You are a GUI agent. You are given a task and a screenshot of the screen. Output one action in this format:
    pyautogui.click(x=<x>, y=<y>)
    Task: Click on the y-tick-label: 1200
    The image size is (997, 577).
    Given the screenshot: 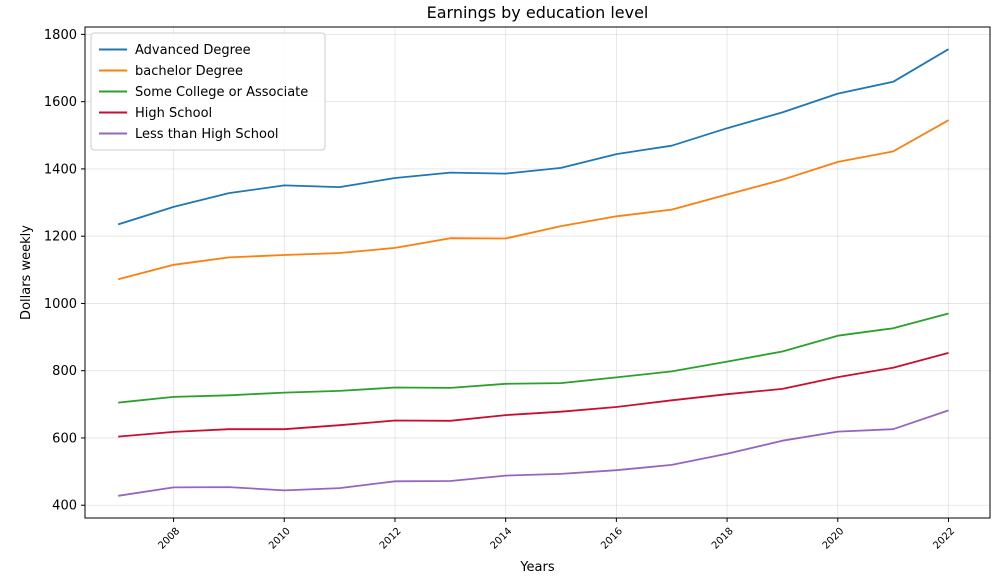 What is the action you would take?
    pyautogui.click(x=60, y=237)
    